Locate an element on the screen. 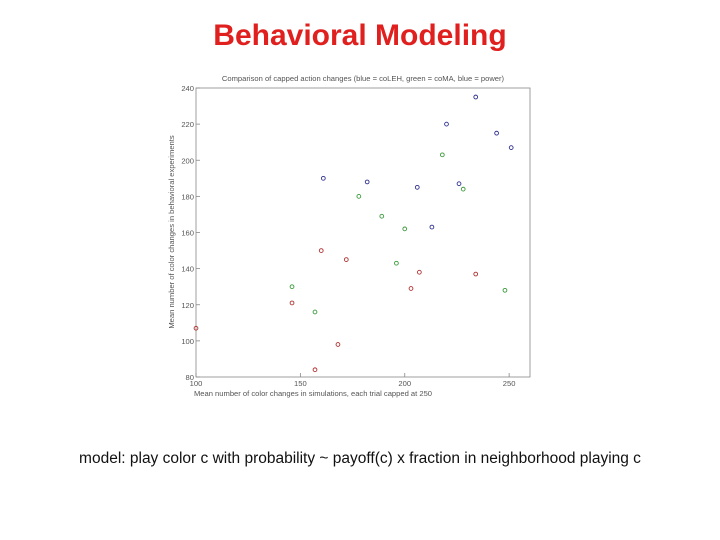 The image size is (720, 540). x-tick-label: 150 is located at coordinates (300, 383).